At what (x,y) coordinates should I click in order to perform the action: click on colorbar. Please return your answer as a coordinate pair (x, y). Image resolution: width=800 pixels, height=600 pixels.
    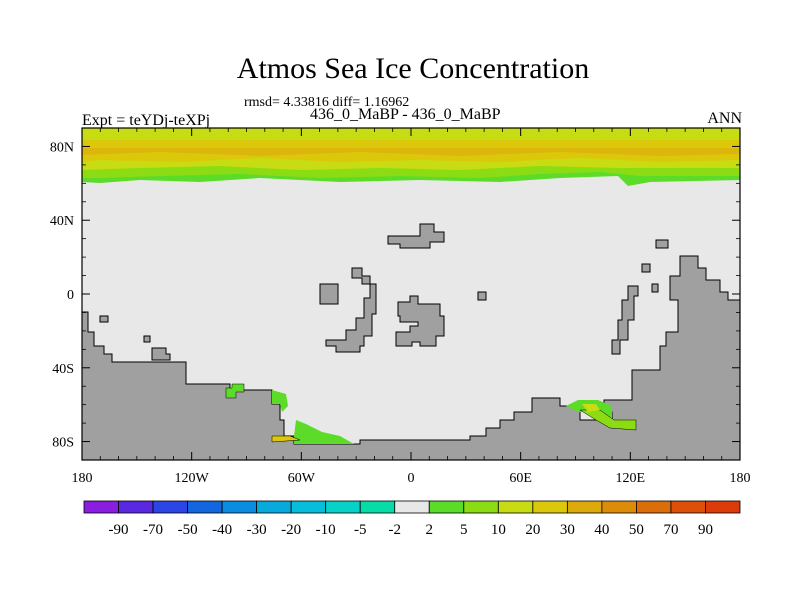
    Looking at the image, I should click on (412, 507).